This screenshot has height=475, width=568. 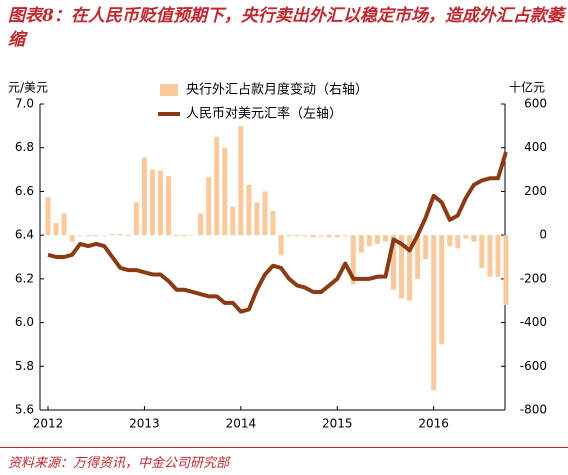 What do you see at coordinates (48, 424) in the screenshot?
I see `x-tick-label: 2012` at bounding box center [48, 424].